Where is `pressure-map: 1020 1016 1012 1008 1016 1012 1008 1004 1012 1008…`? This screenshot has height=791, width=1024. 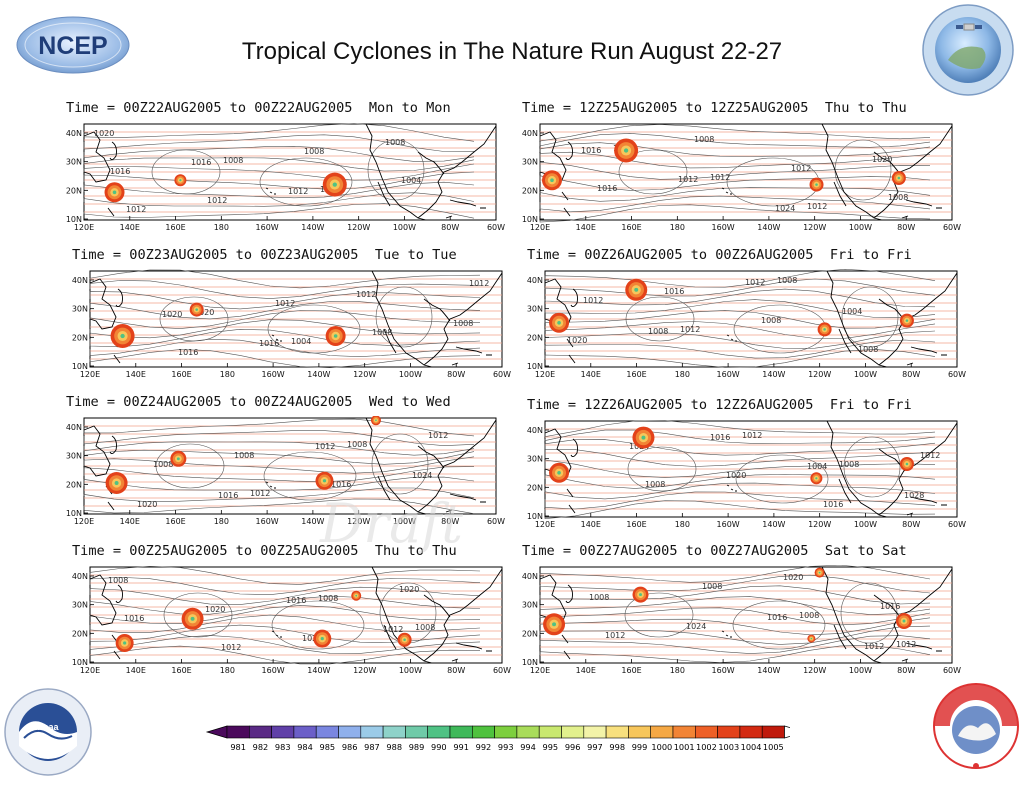
pressure-map: 1020 1016 1012 1008 1016 1012 1008 1004 1012 1008… is located at coordinates (285, 177).